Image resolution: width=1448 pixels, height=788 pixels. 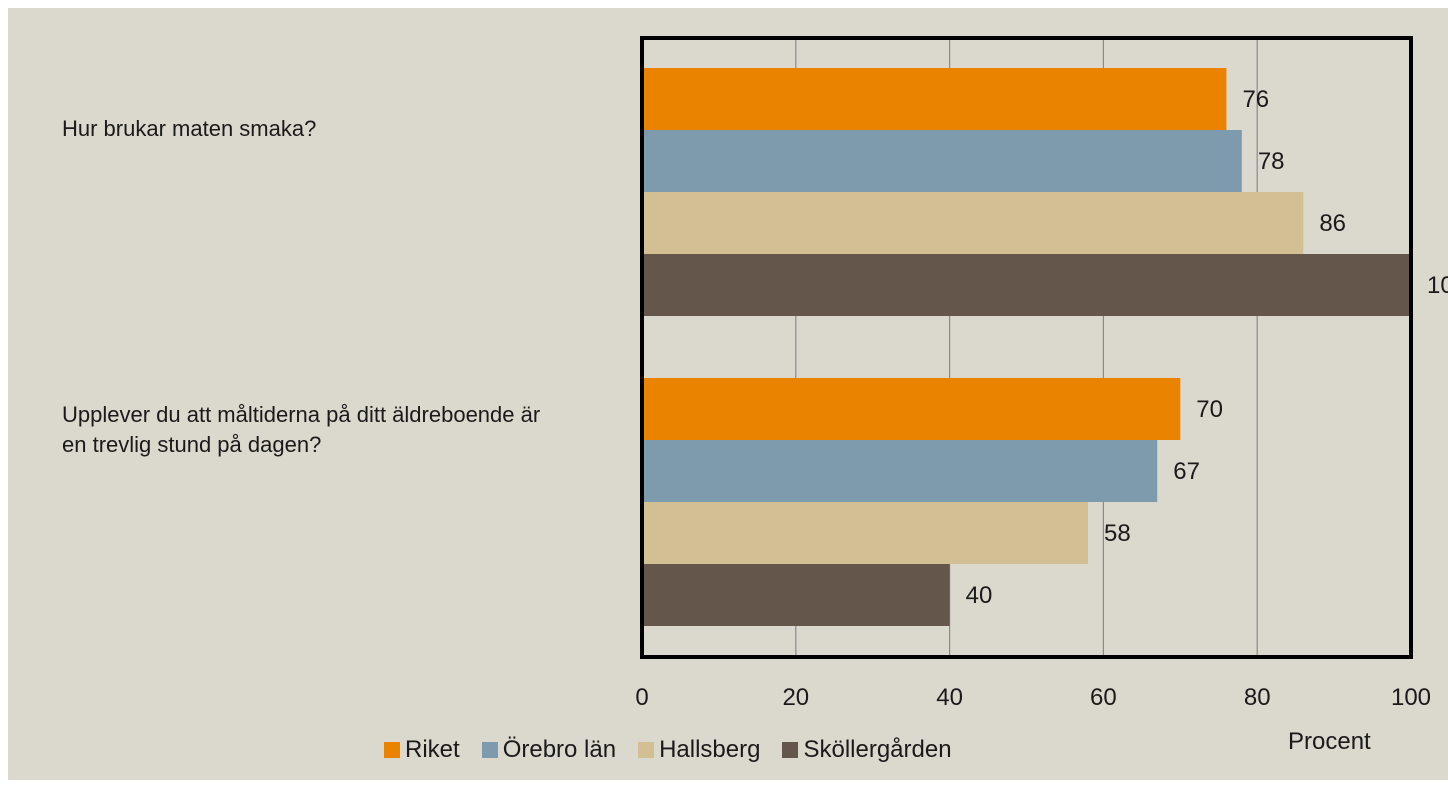 What do you see at coordinates (710, 749) in the screenshot?
I see `legend-label-hallsberg: Hallsberg` at bounding box center [710, 749].